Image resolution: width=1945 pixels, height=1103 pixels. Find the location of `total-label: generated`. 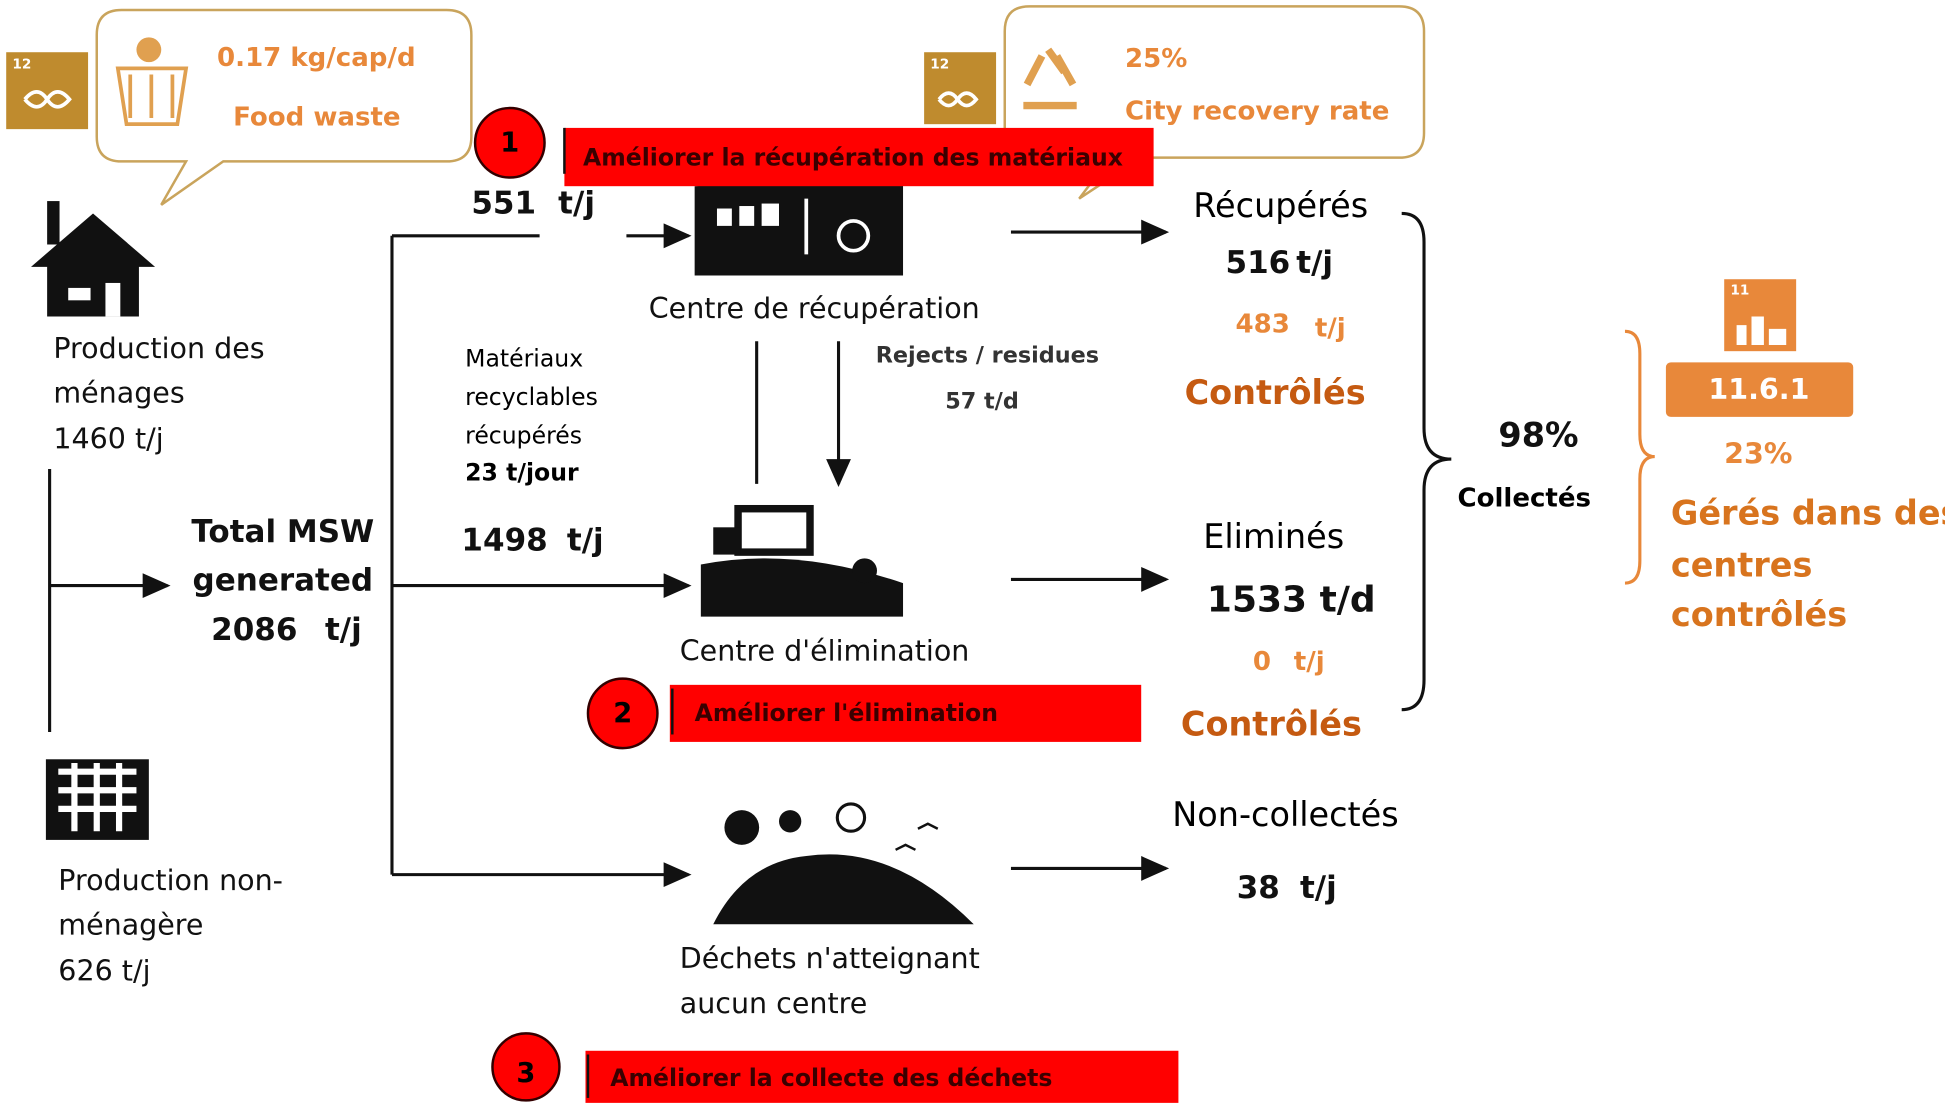

total-label: generated is located at coordinates (283, 580).